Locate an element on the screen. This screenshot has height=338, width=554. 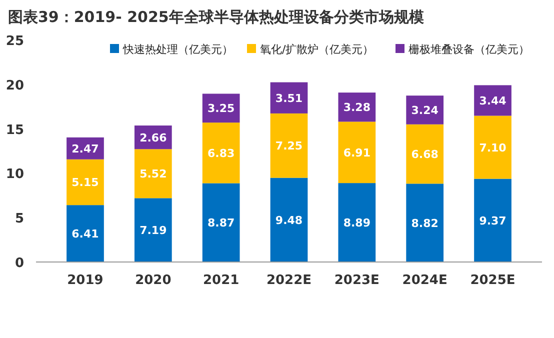
data-label: 2.66 is located at coordinates (154, 137).